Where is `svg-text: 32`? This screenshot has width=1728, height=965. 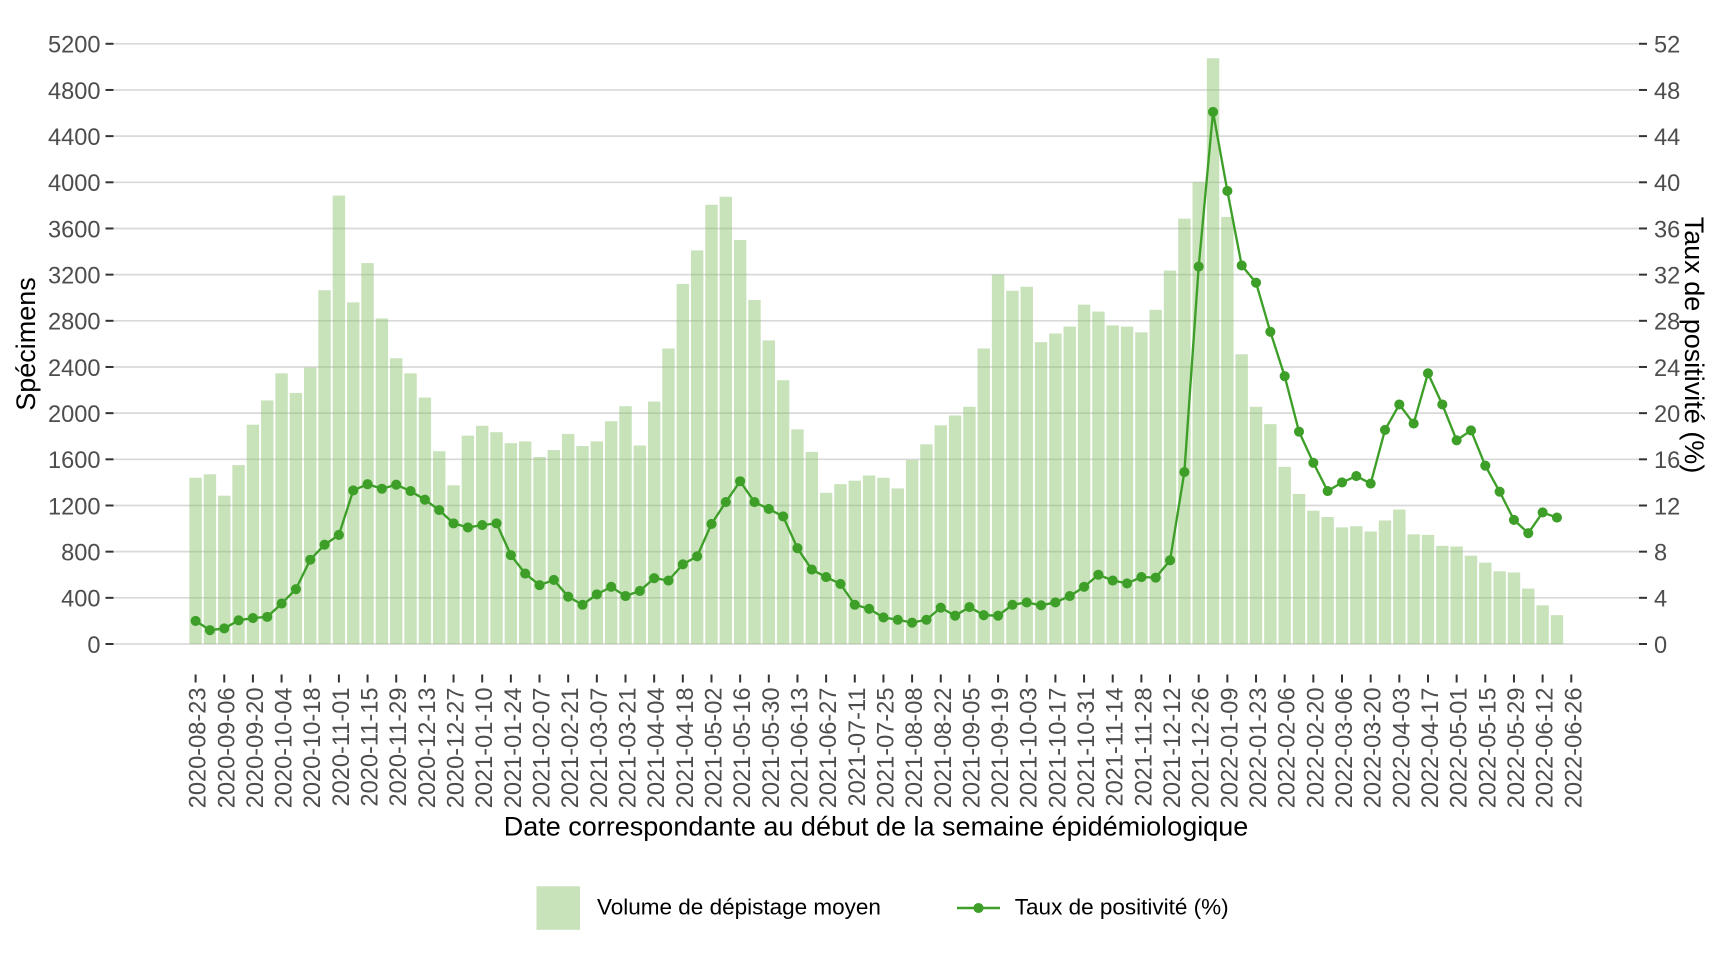
svg-text: 32 is located at coordinates (1667, 276).